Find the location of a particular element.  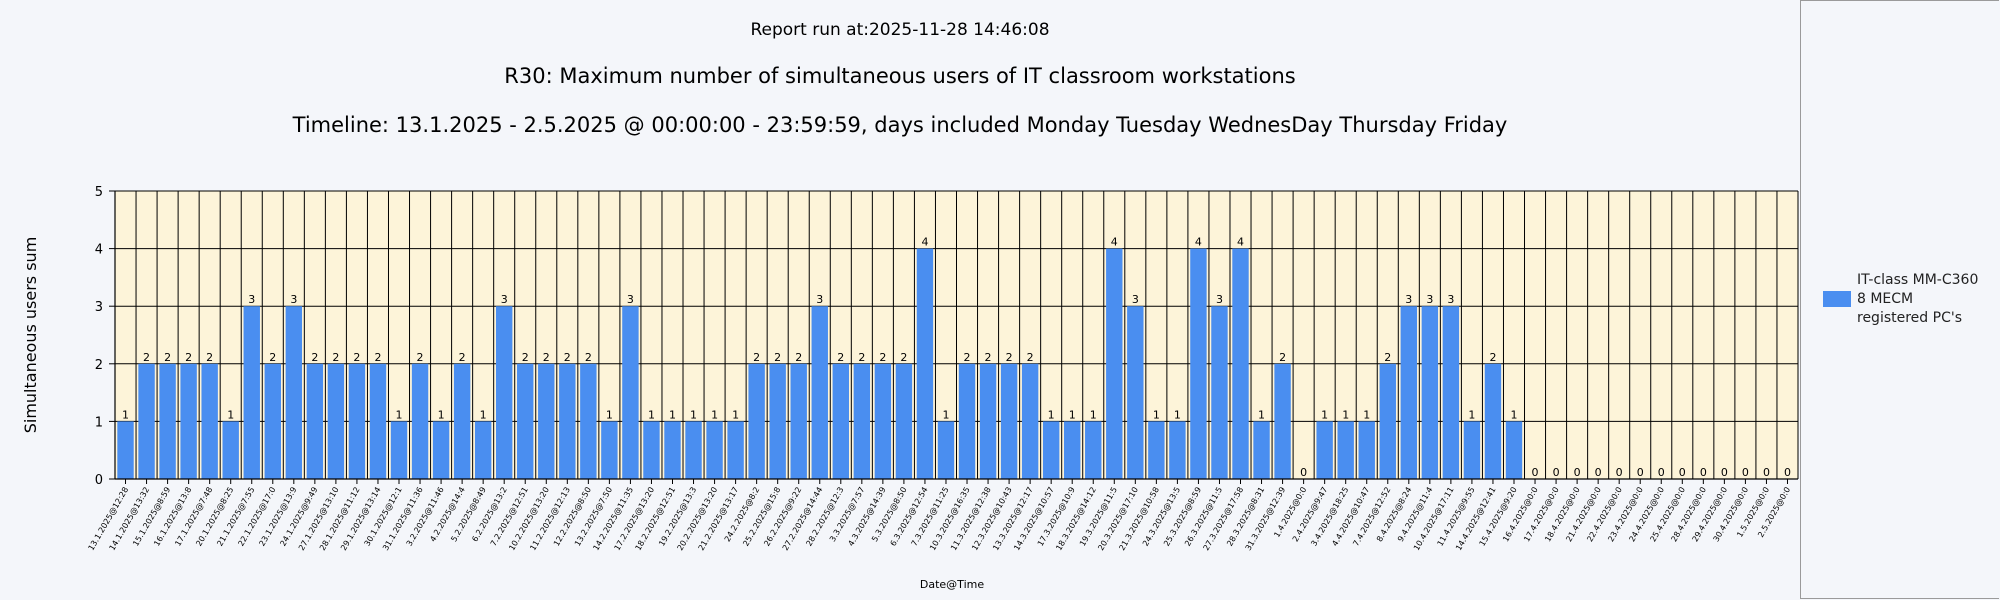

y-tick-label: 3 is located at coordinates (99, 307).